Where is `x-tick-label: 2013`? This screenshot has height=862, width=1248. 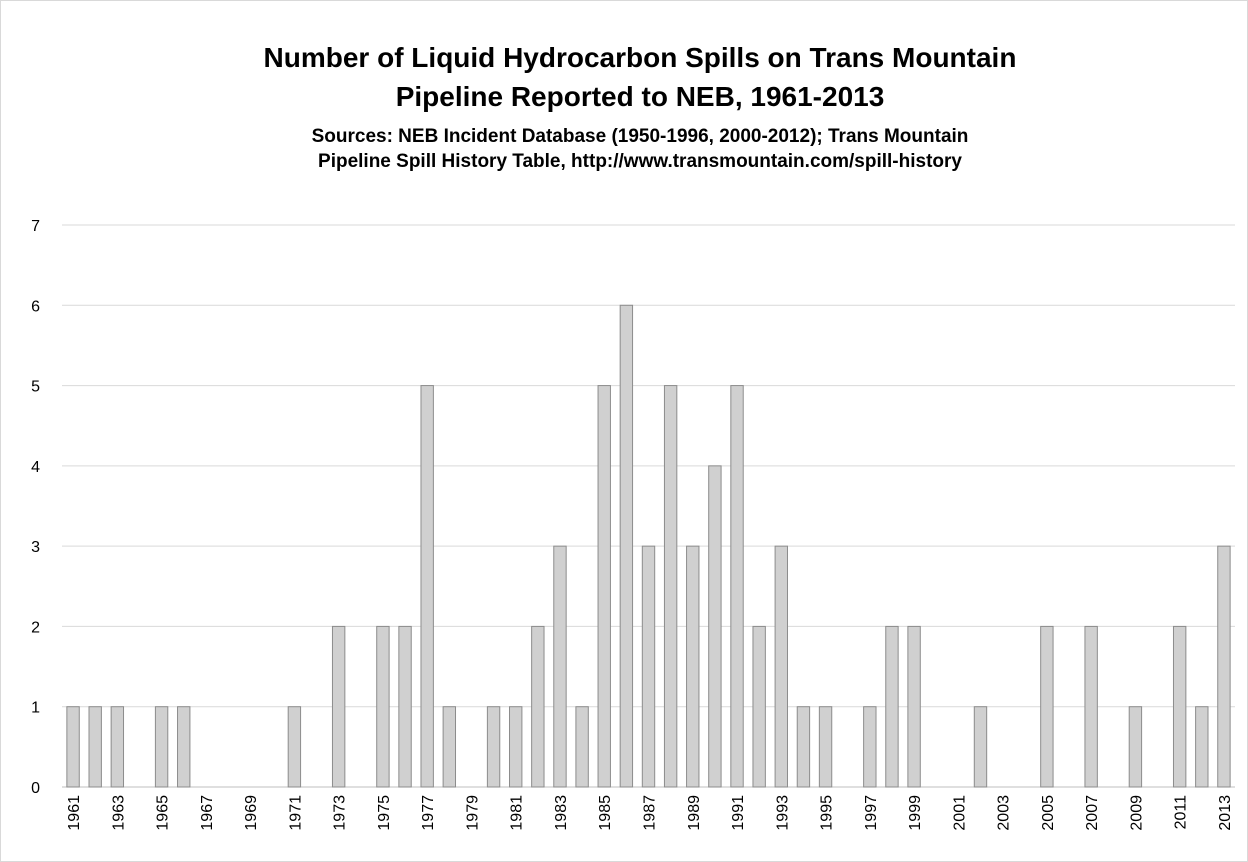
x-tick-label: 2013 is located at coordinates (1225, 813).